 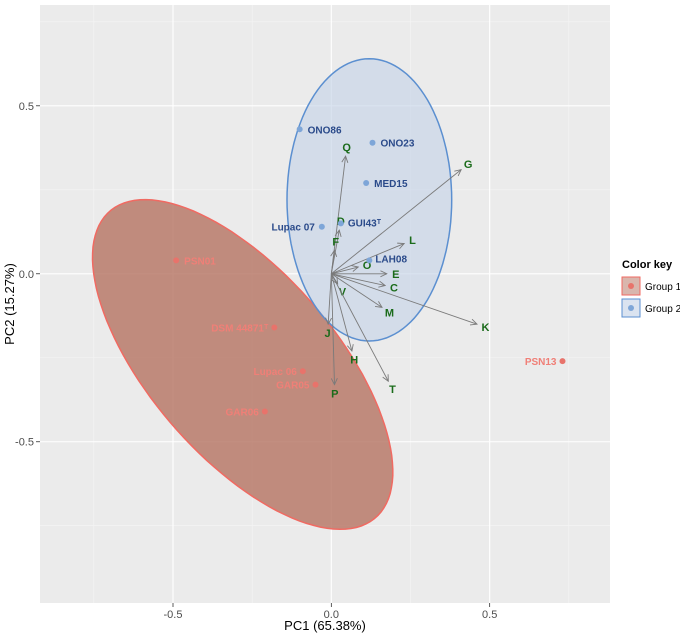 What do you see at coordinates (173, 615) in the screenshot?
I see `x-tick-label: -0.5` at bounding box center [173, 615].